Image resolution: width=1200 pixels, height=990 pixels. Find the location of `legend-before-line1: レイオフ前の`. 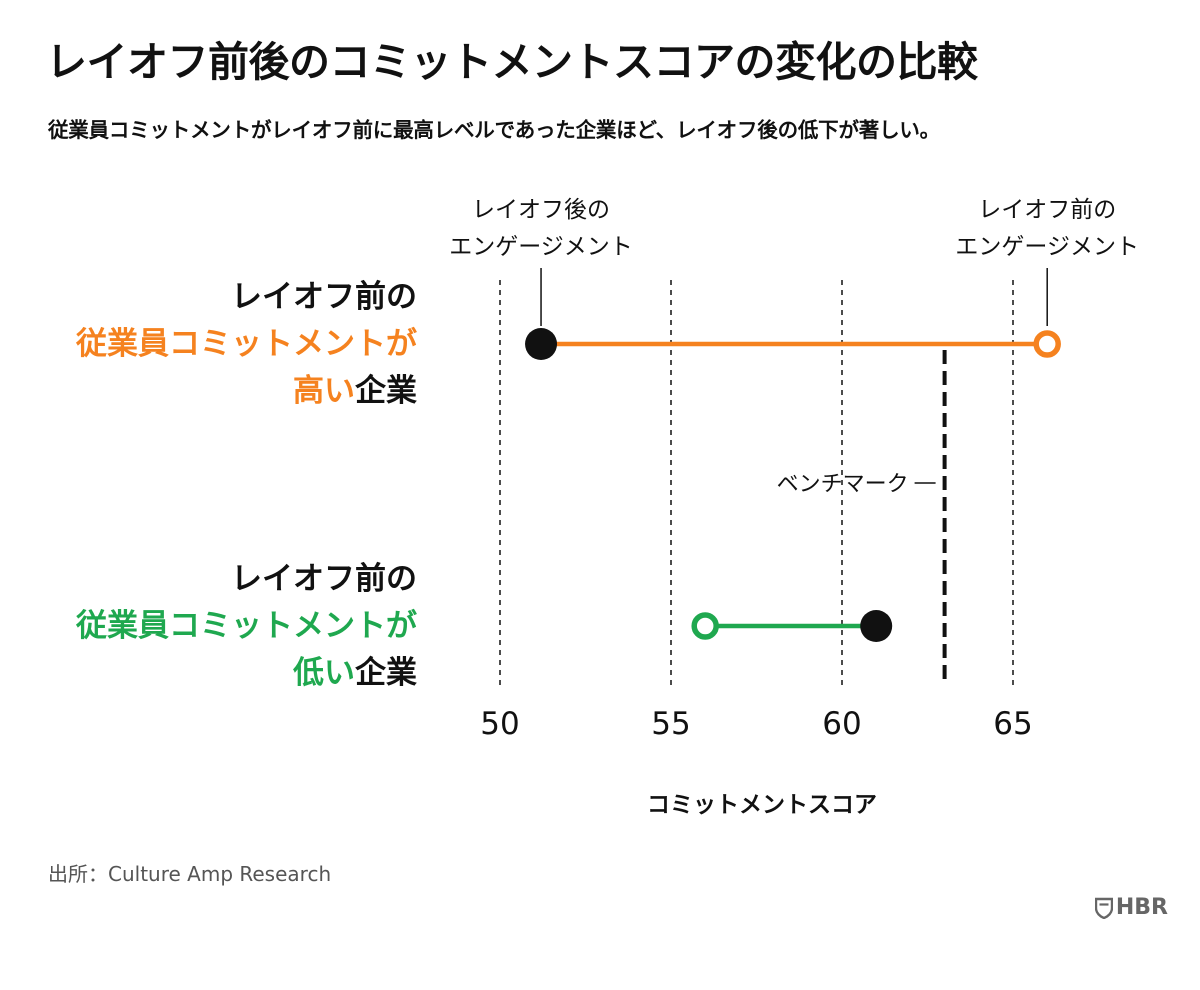

legend-before-line1: レイオフ前の is located at coordinates (1047, 210).